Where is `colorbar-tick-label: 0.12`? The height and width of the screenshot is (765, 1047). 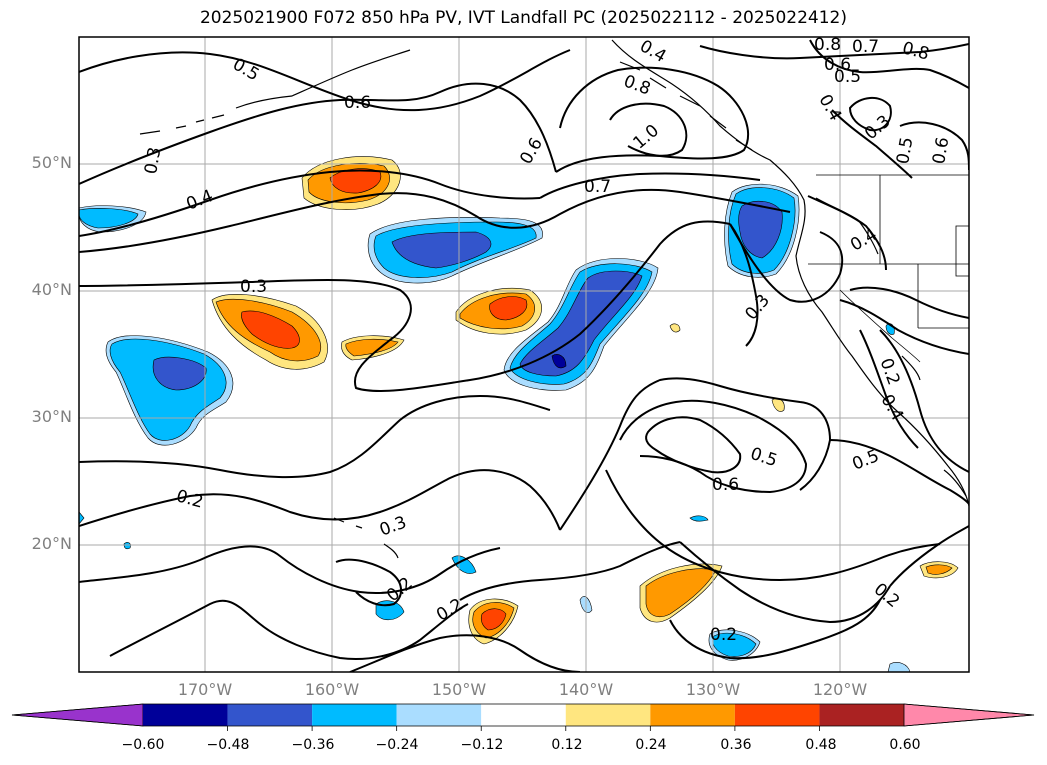
colorbar-tick-label: 0.12 is located at coordinates (567, 745).